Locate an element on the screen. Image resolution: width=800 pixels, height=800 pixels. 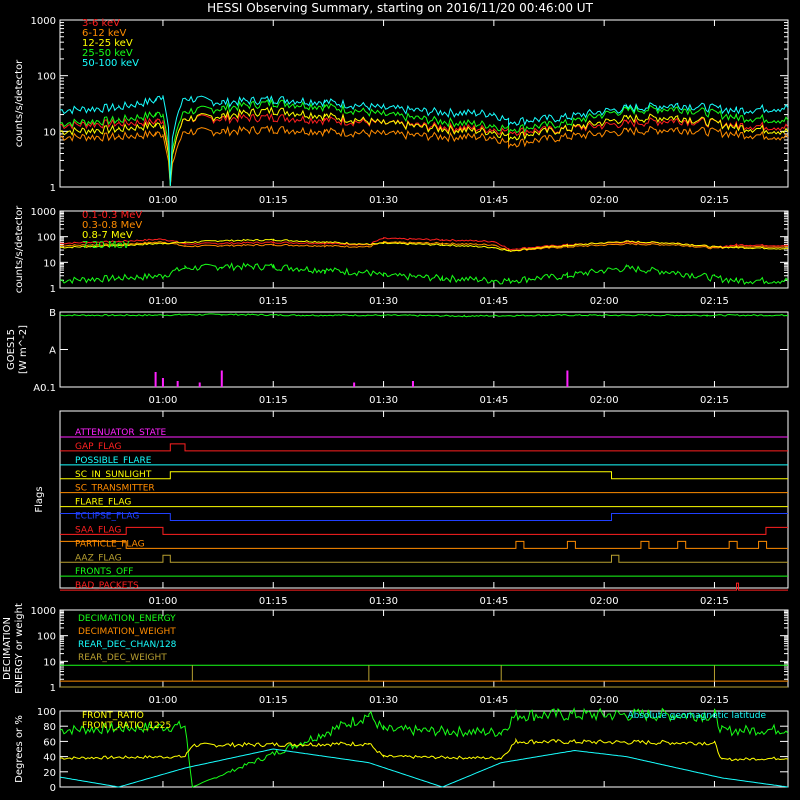
panel2-ytick-label: 100 is located at coordinates (46, 238).